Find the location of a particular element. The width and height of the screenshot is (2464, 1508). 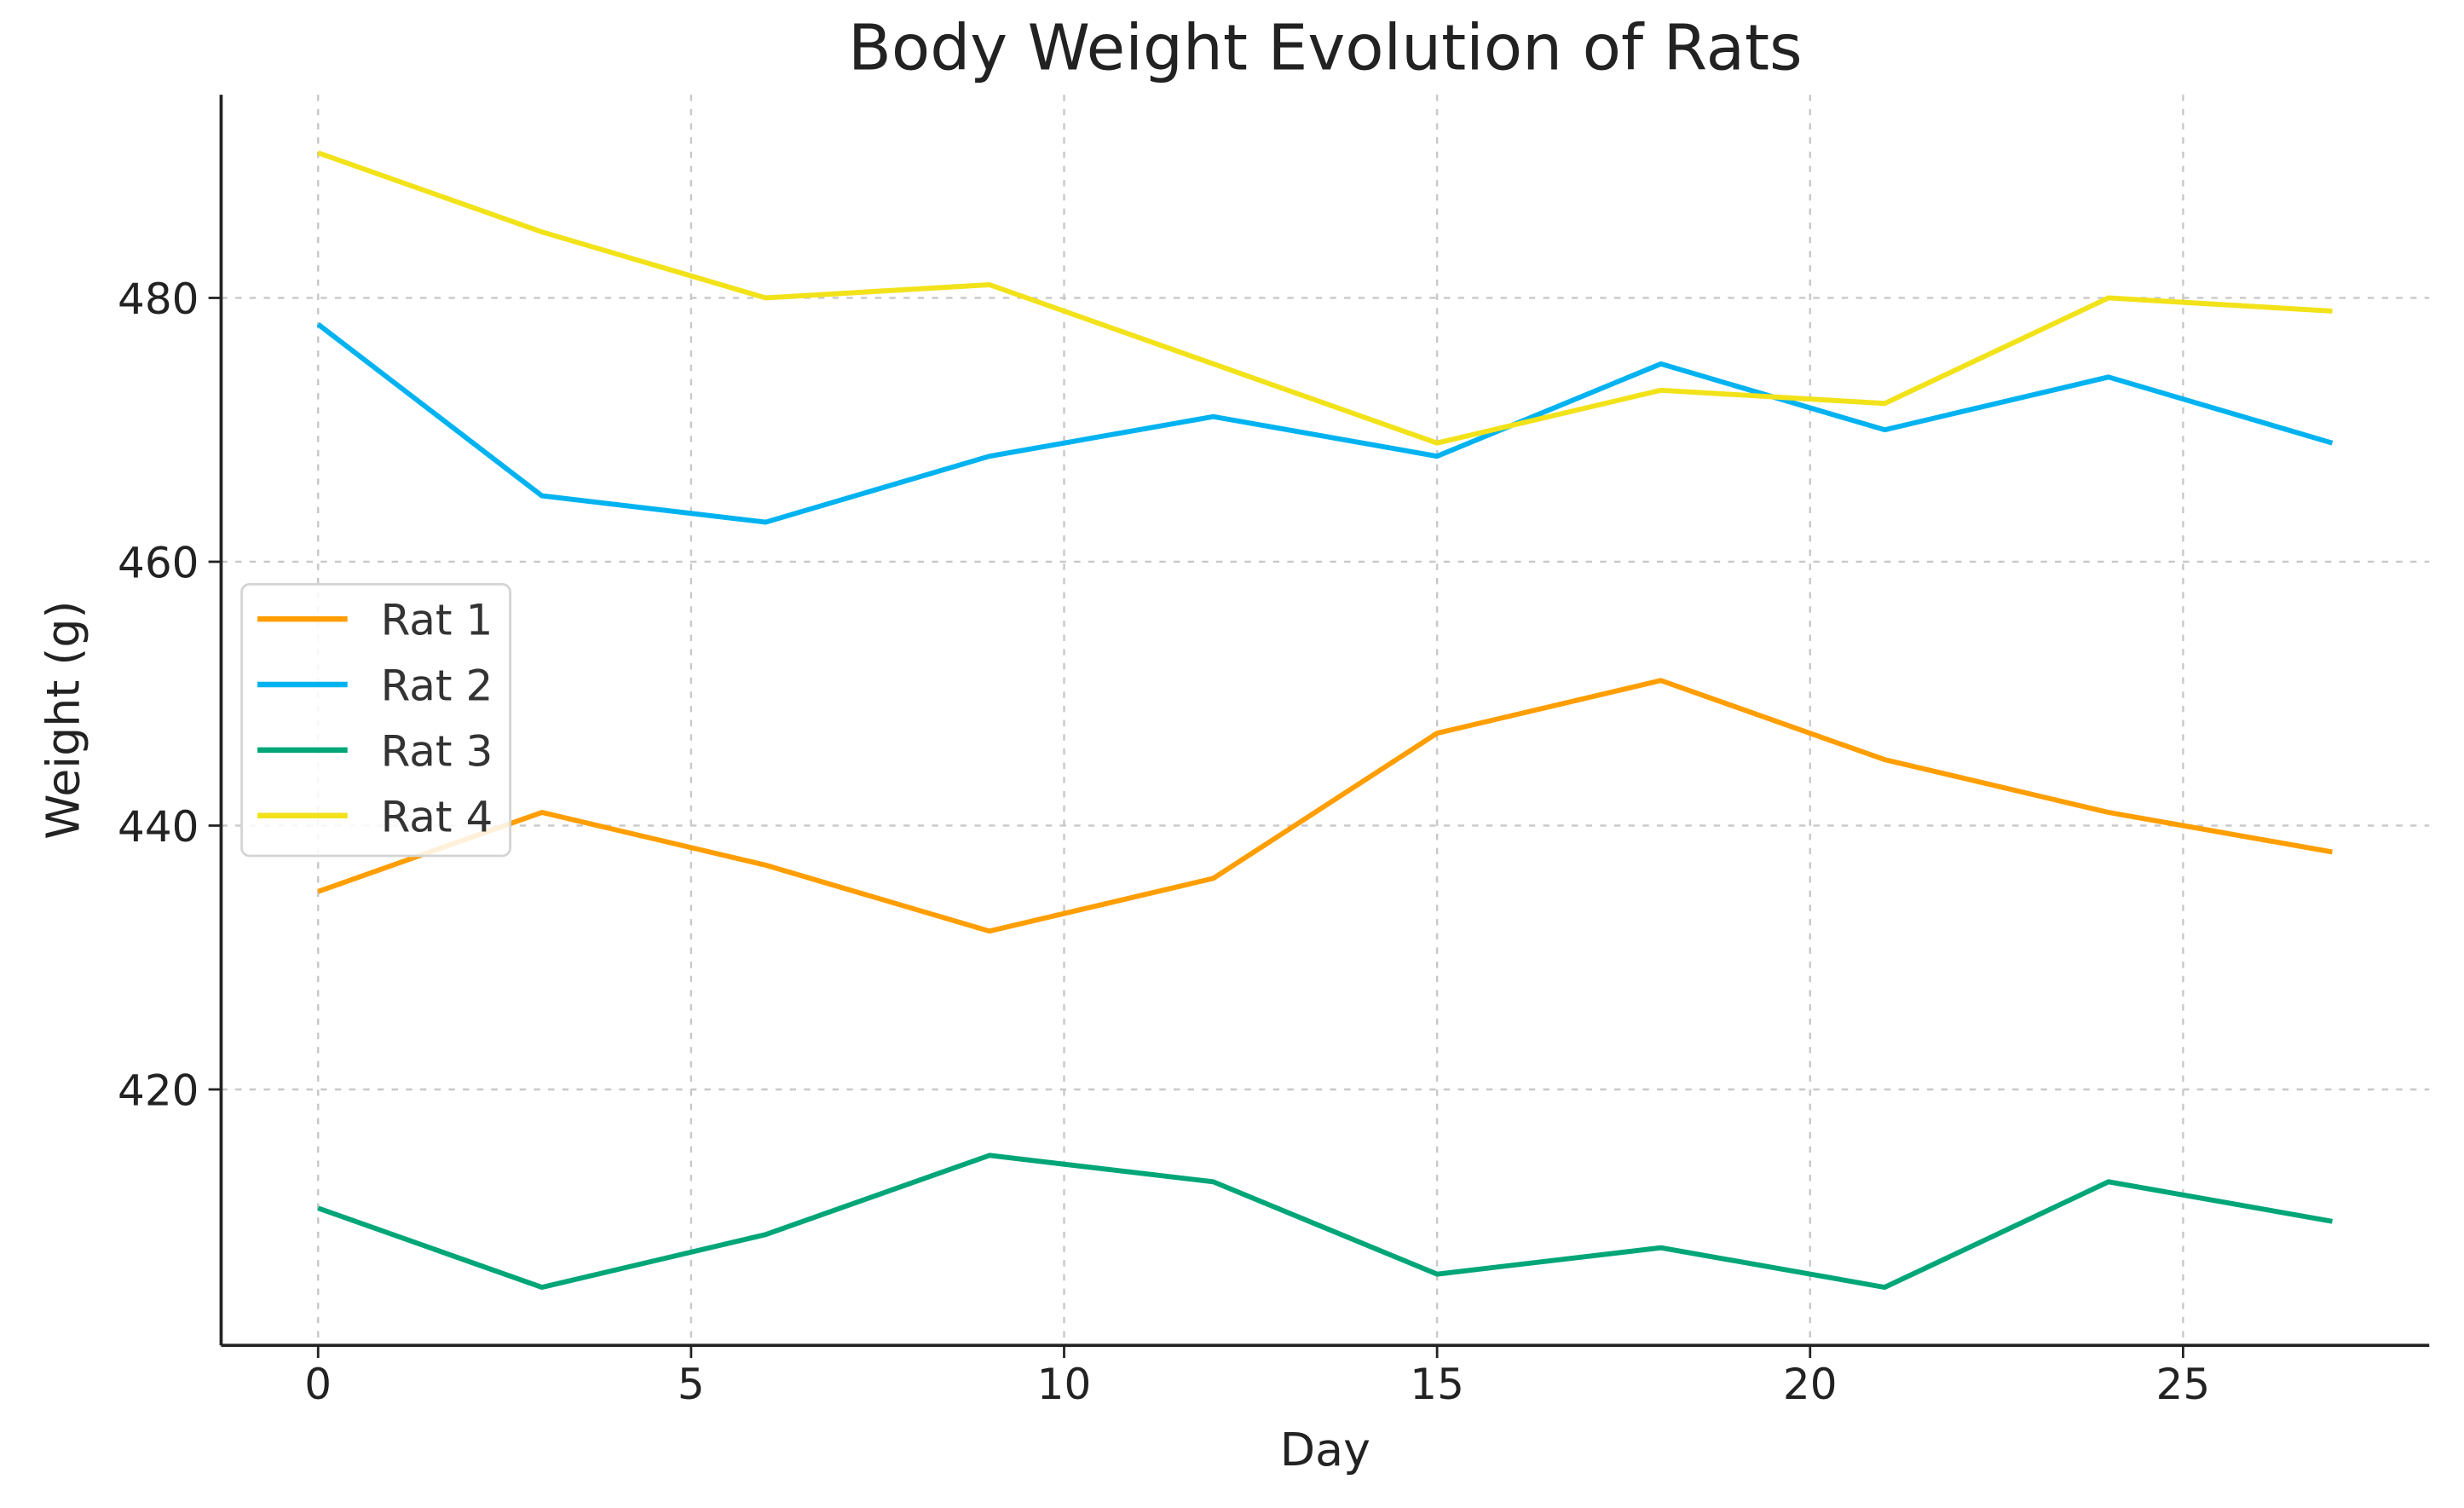

legend-label: Rat 2 is located at coordinates (437, 686).